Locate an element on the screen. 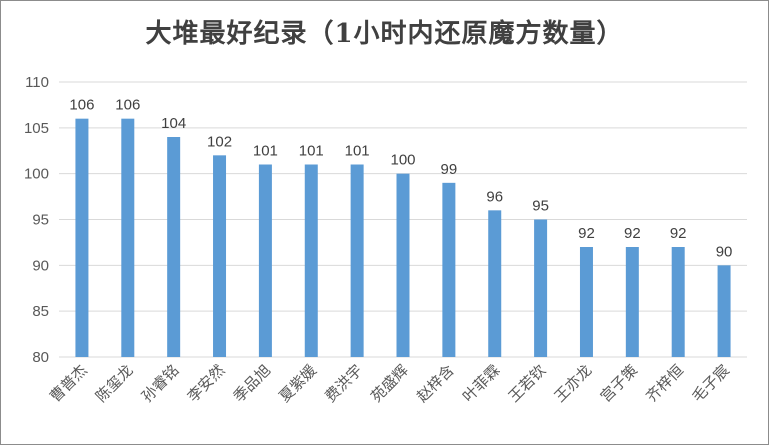 The width and height of the screenshot is (769, 445). y-tick-label: 90 is located at coordinates (40, 265).